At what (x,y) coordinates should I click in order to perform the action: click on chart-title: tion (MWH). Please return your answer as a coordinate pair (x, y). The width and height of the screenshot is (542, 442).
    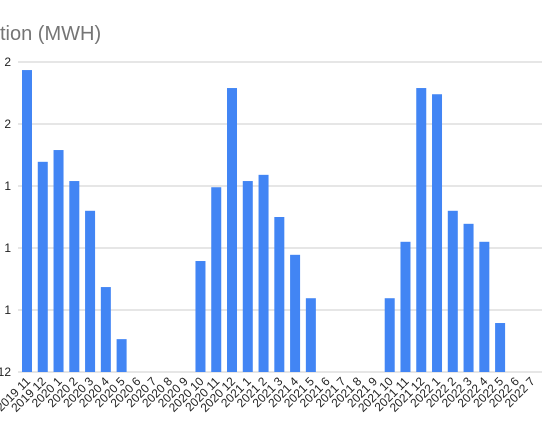
    Looking at the image, I should click on (50, 34).